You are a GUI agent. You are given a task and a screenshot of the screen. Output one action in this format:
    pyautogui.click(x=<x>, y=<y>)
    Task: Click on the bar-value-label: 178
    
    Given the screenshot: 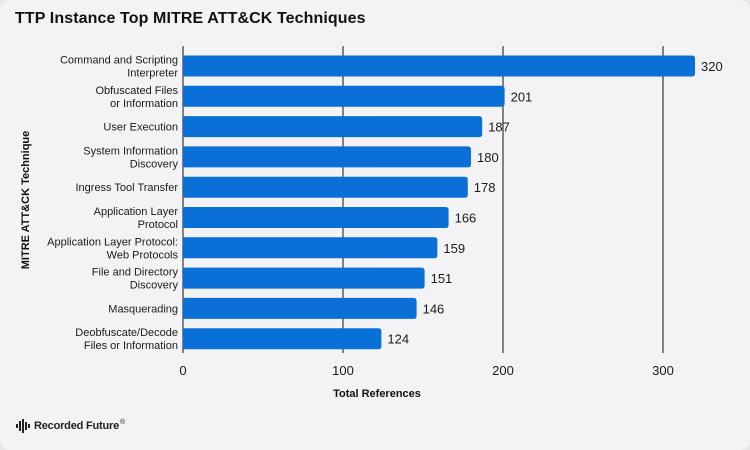 What is the action you would take?
    pyautogui.click(x=485, y=187)
    